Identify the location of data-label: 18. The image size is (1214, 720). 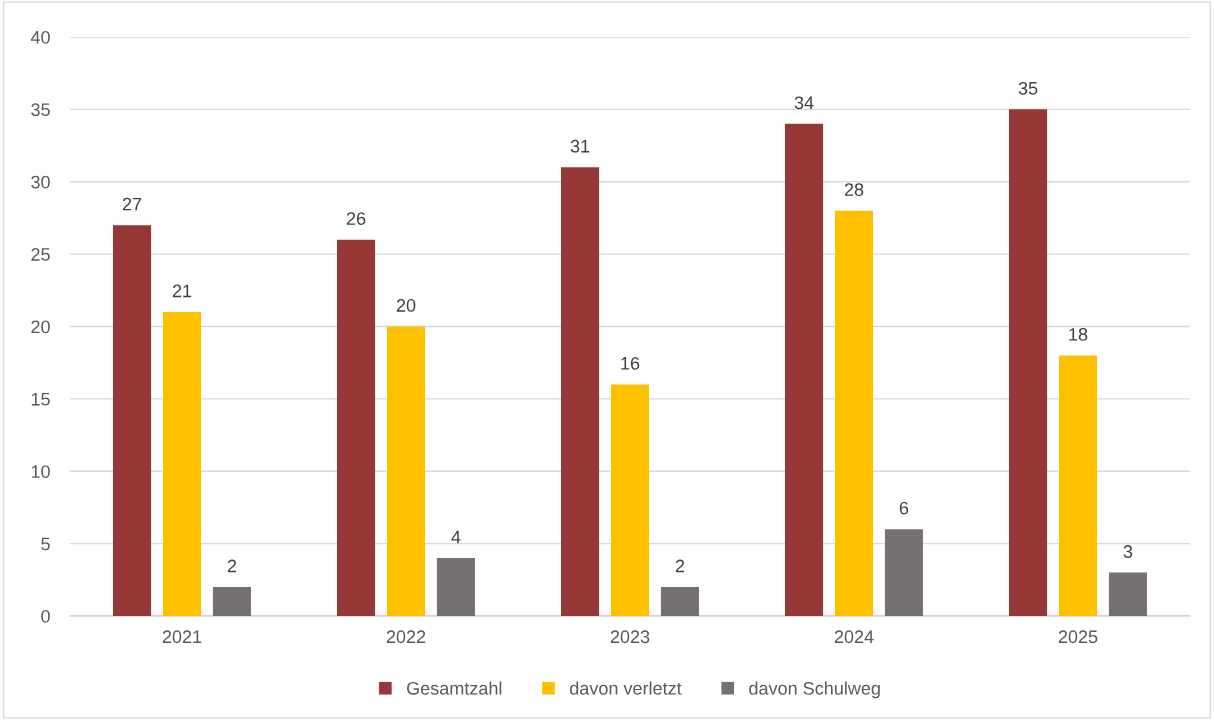
(1078, 334).